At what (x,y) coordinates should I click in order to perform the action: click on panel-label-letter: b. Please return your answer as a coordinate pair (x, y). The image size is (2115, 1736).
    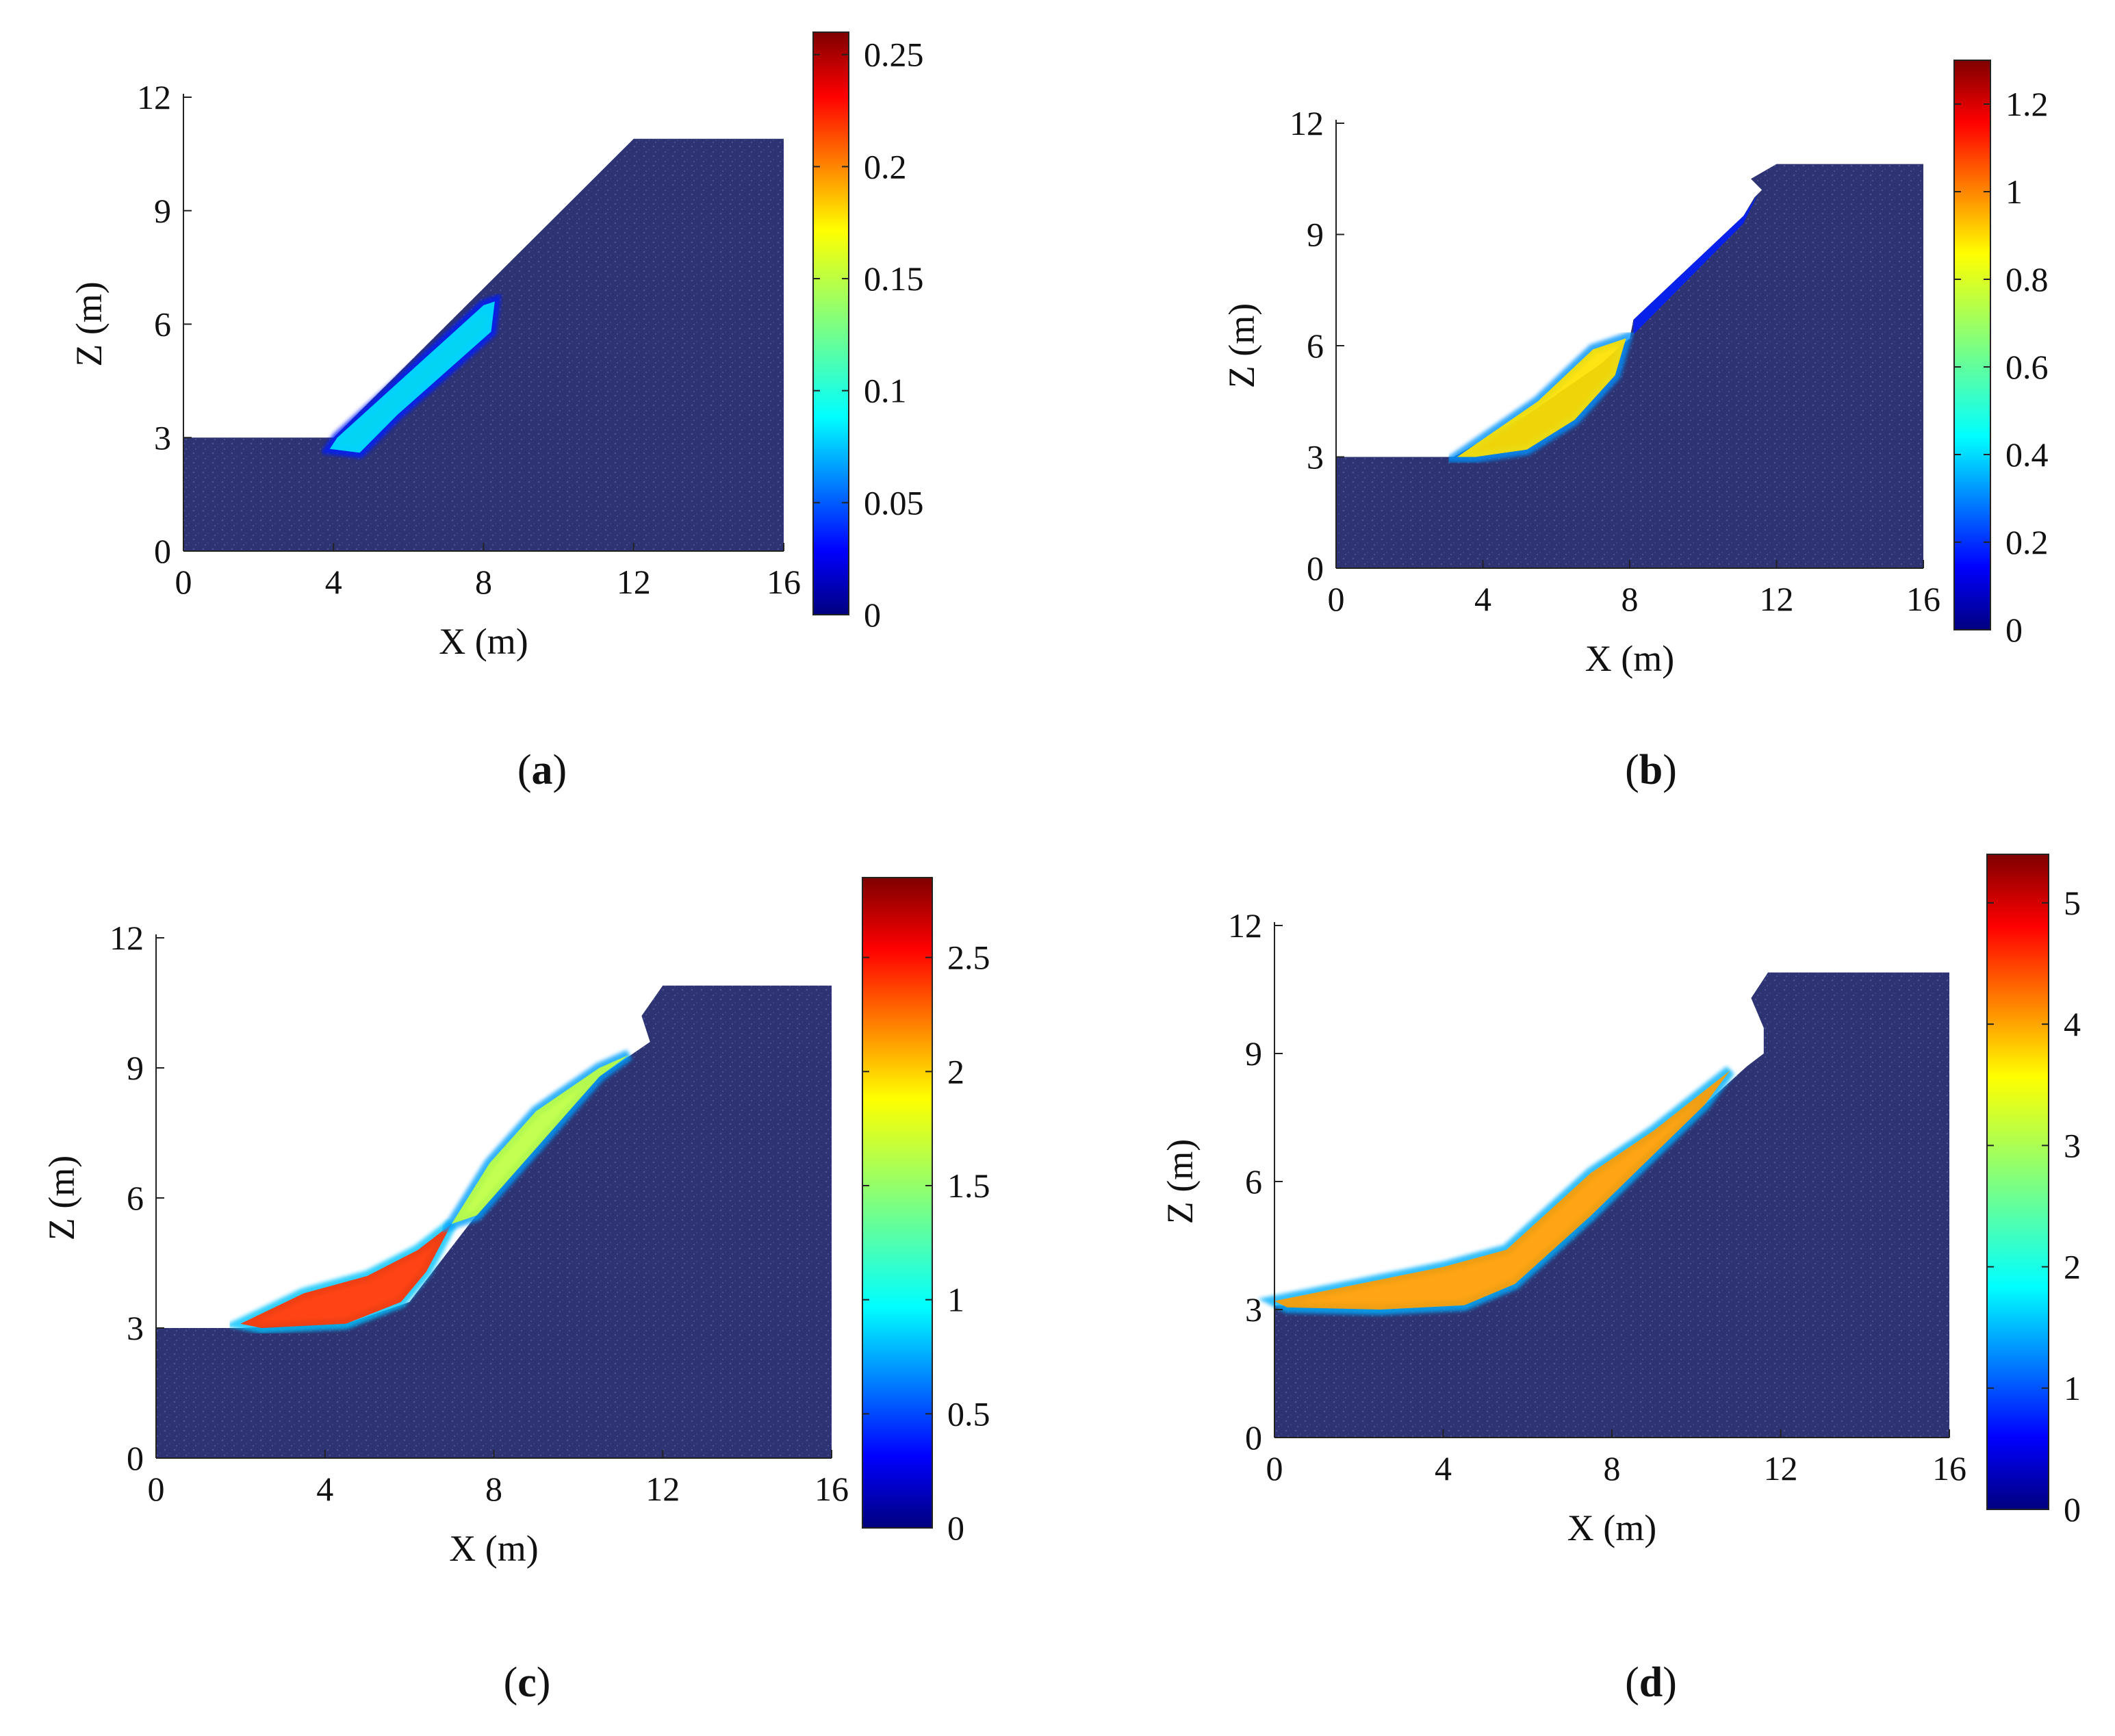
    Looking at the image, I should click on (1651, 770).